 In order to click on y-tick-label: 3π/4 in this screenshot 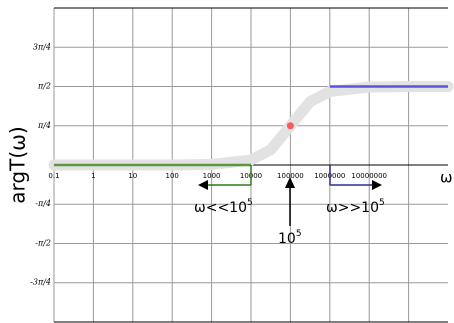, I will do `click(42, 46)`.